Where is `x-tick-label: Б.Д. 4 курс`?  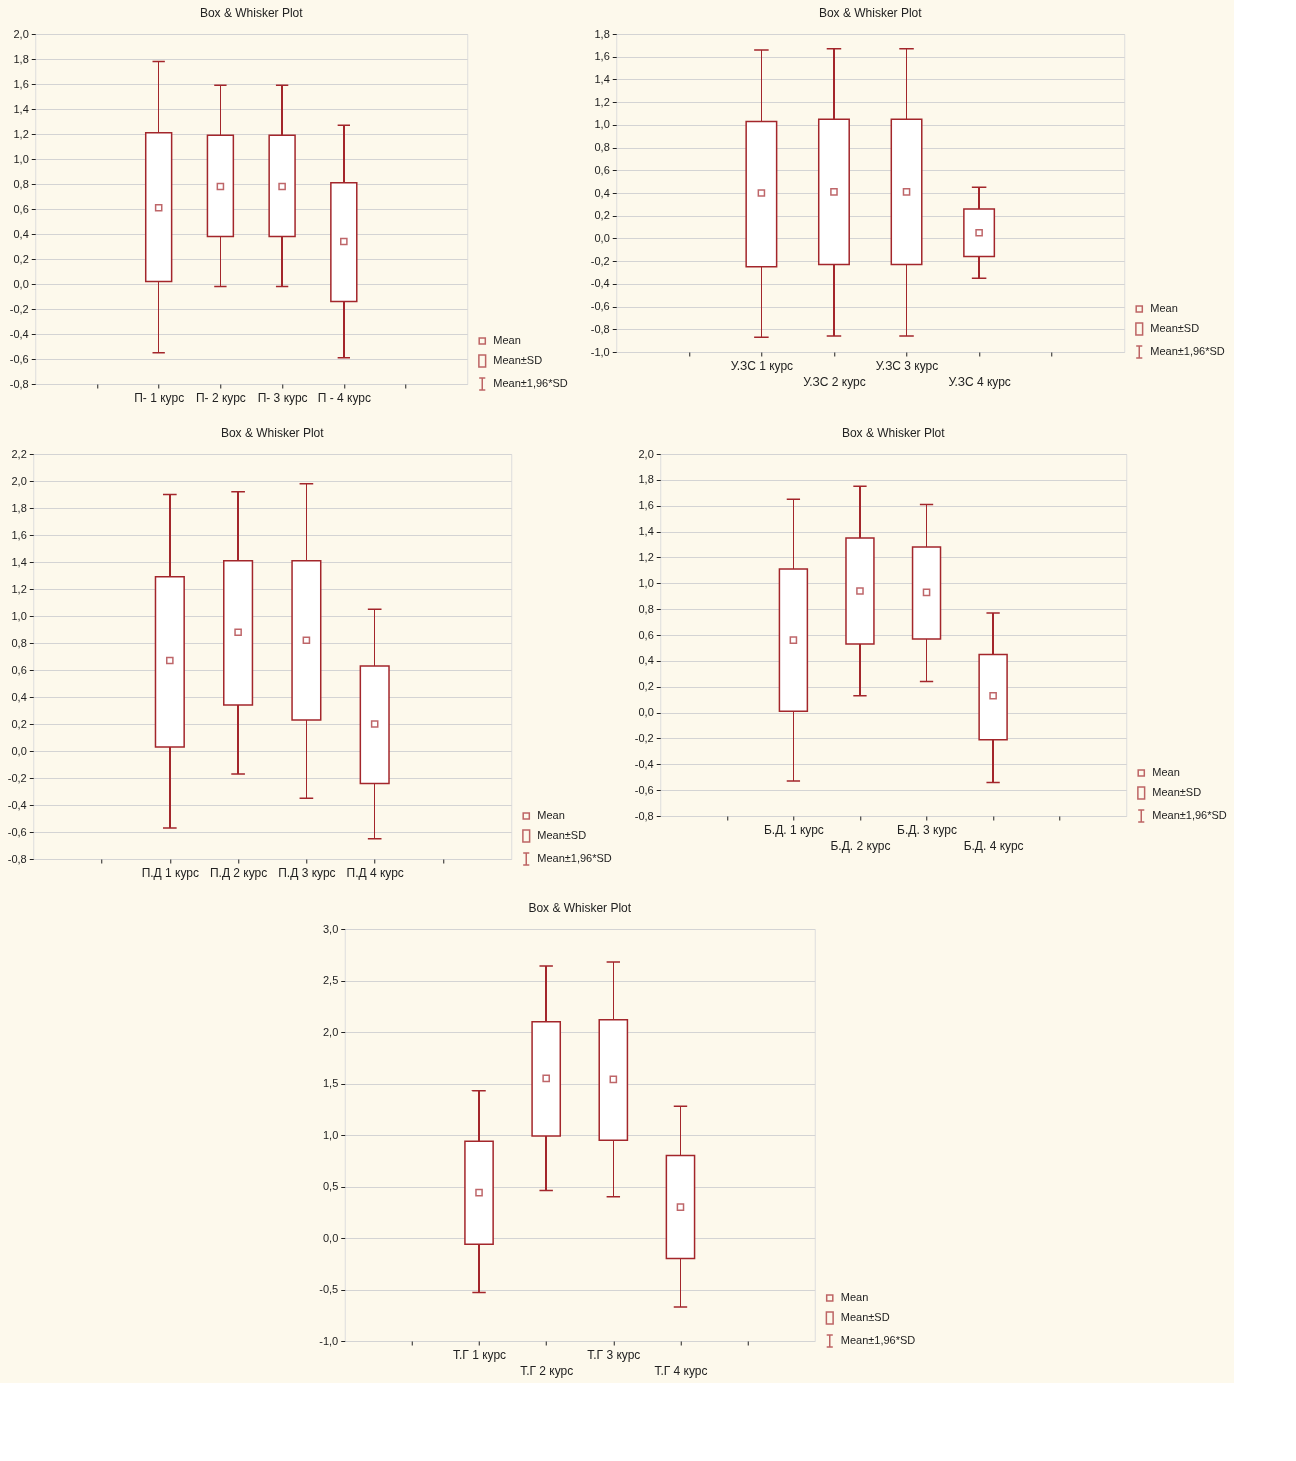 x-tick-label: Б.Д. 4 курс is located at coordinates (993, 845).